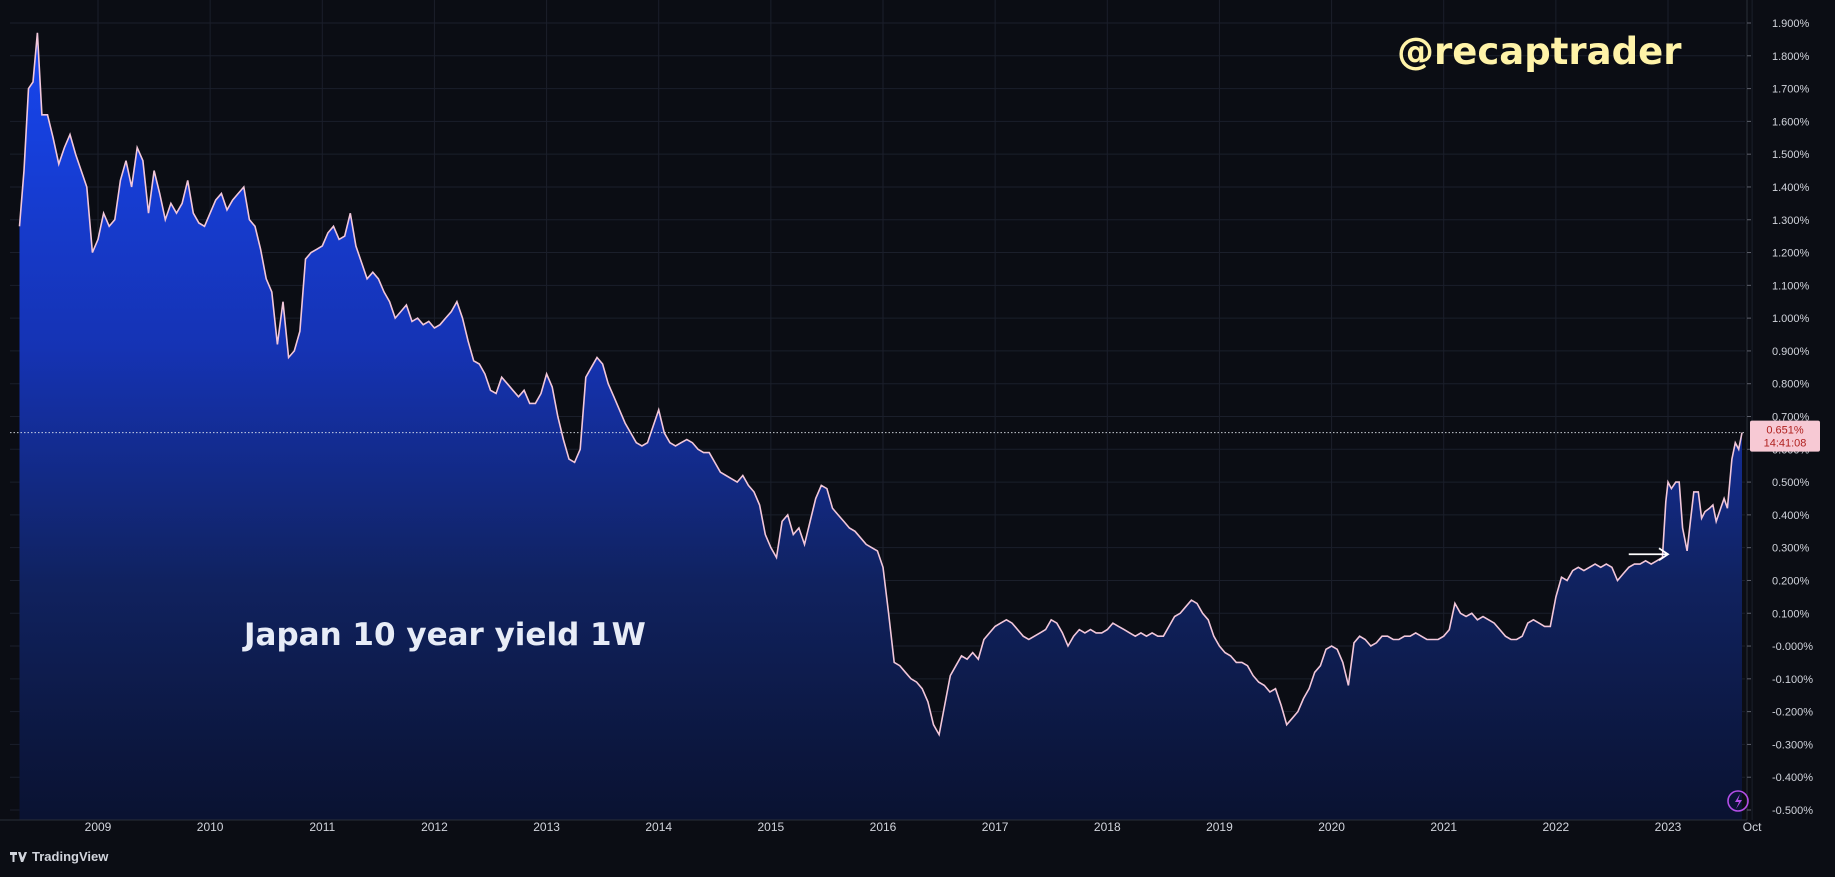 This screenshot has width=1835, height=877. I want to click on x-tick-label: 2012, so click(434, 827).